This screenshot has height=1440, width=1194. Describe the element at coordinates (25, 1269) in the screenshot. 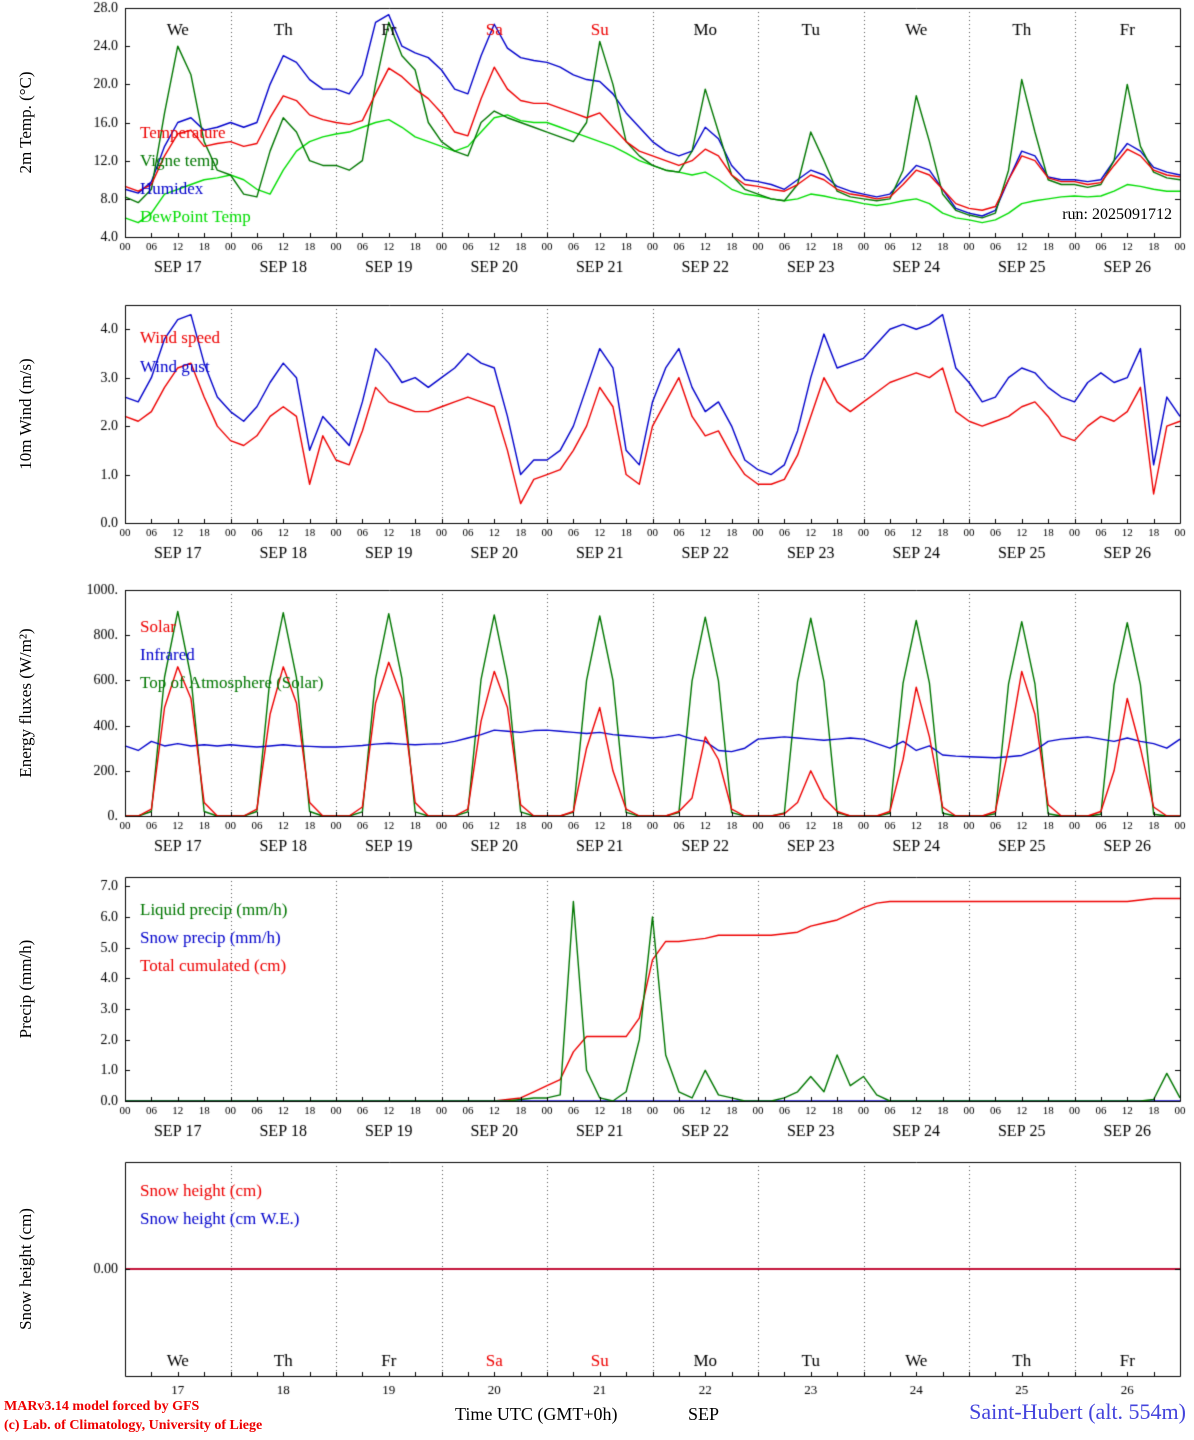

I see `y-axis-title-snow: Snow height (cm)` at that location.